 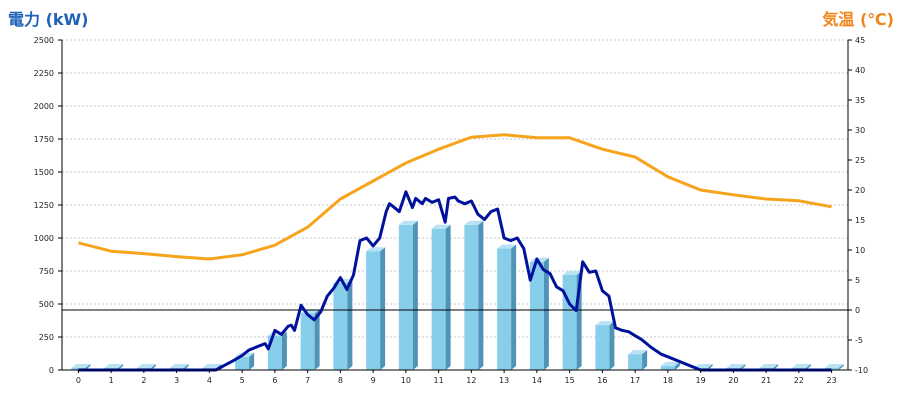 What do you see at coordinates (860, 70) in the screenshot?
I see `right-tick-label: 40` at bounding box center [860, 70].